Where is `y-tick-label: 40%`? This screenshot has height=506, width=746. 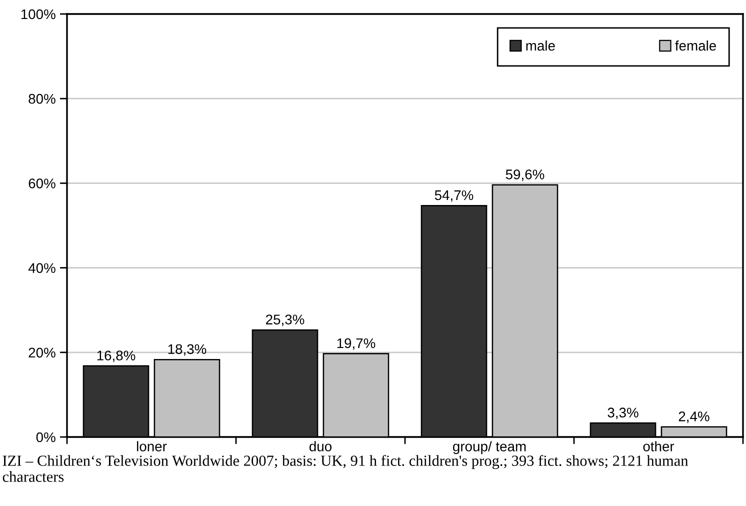 y-tick-label: 40% is located at coordinates (42, 268).